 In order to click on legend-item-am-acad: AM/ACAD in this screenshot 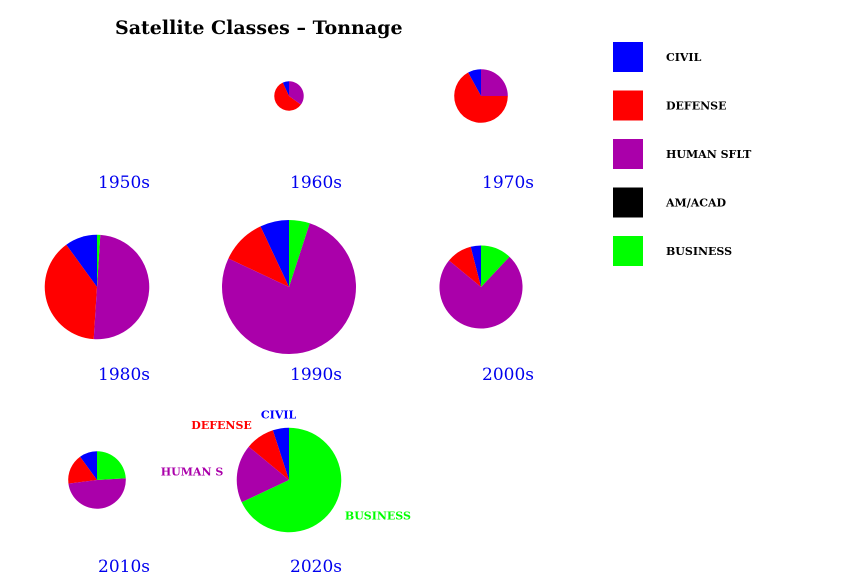, I will do `click(670, 202)`.